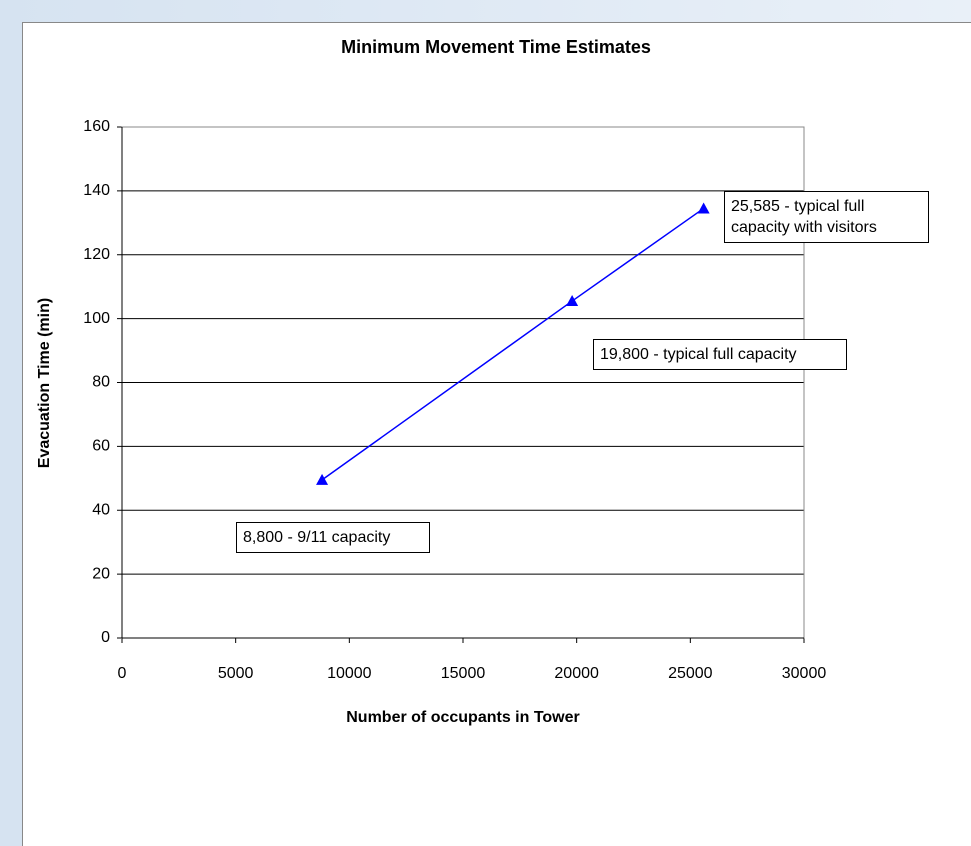 The height and width of the screenshot is (846, 971). Describe the element at coordinates (576, 673) in the screenshot. I see `x-tick-label: 20000` at that location.